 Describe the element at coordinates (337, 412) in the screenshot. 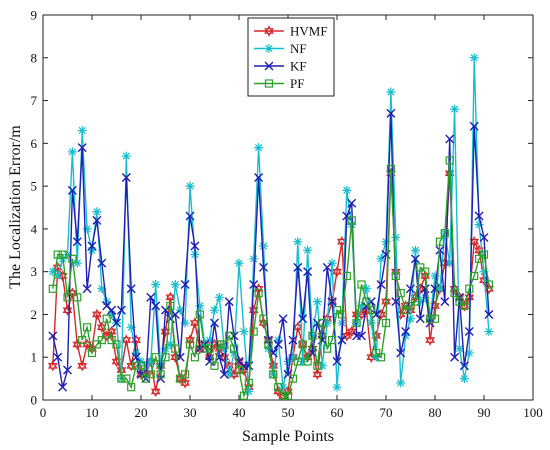

I see `x-tick-label: 60` at that location.